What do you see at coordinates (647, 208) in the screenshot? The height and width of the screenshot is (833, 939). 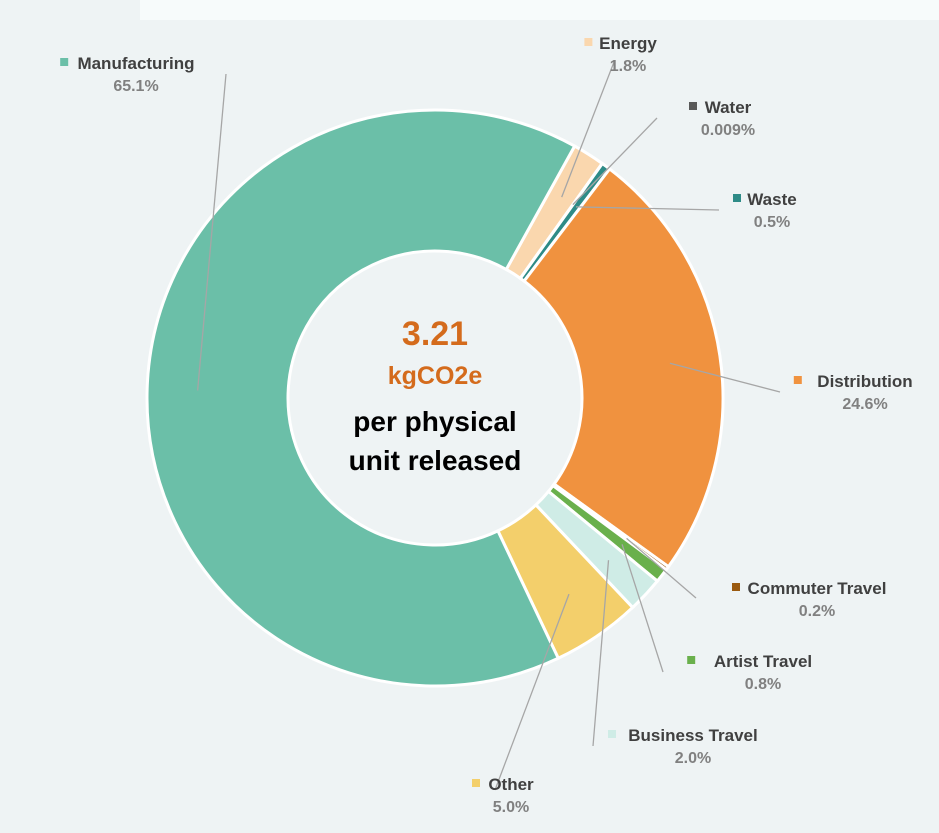 I see `leader-waste` at bounding box center [647, 208].